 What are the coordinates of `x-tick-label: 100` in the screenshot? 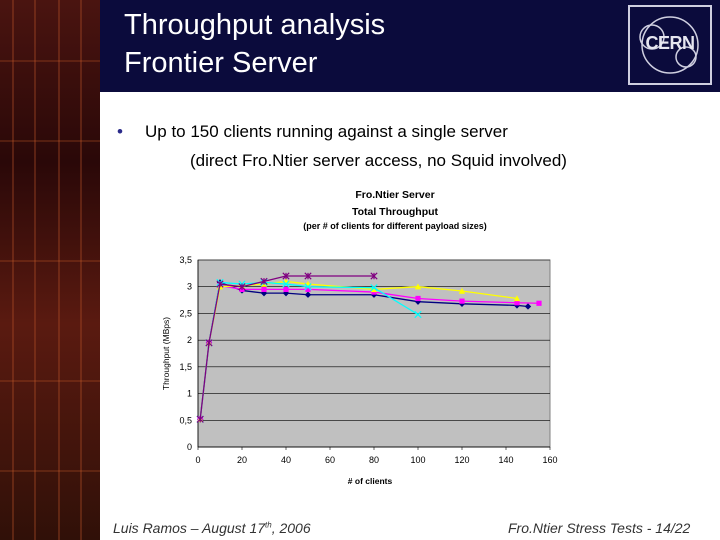 It's located at (417, 460).